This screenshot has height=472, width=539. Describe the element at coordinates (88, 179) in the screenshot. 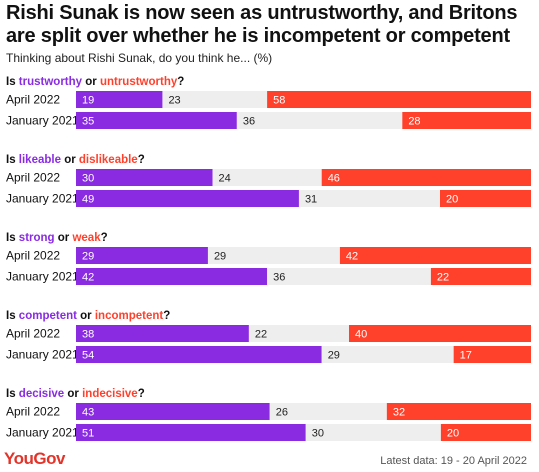

I see `data-label-positive: 30` at that location.